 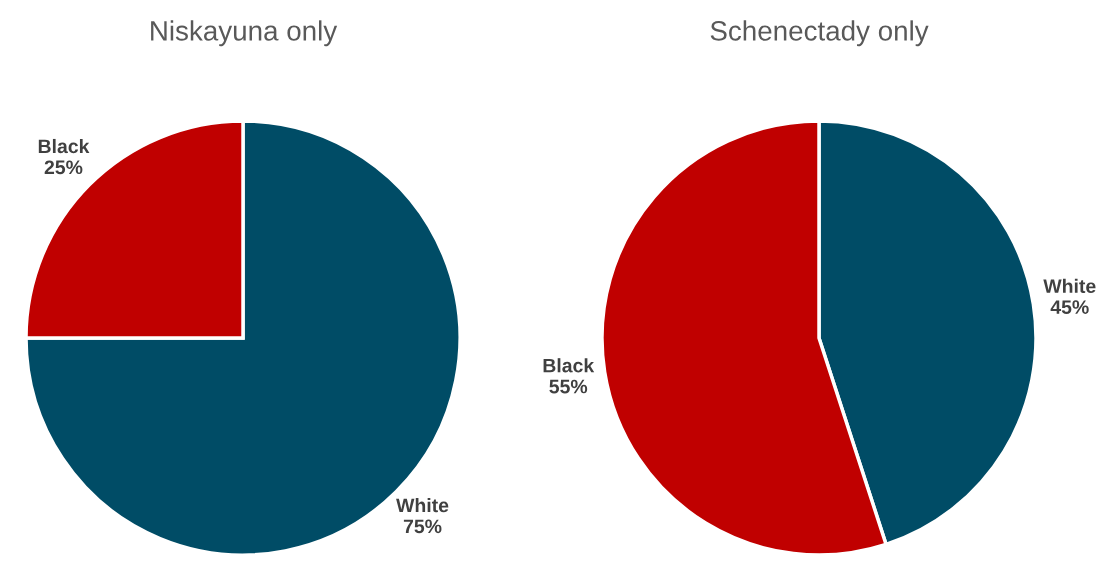 I want to click on chart-title: Schenectady only, so click(x=819, y=33).